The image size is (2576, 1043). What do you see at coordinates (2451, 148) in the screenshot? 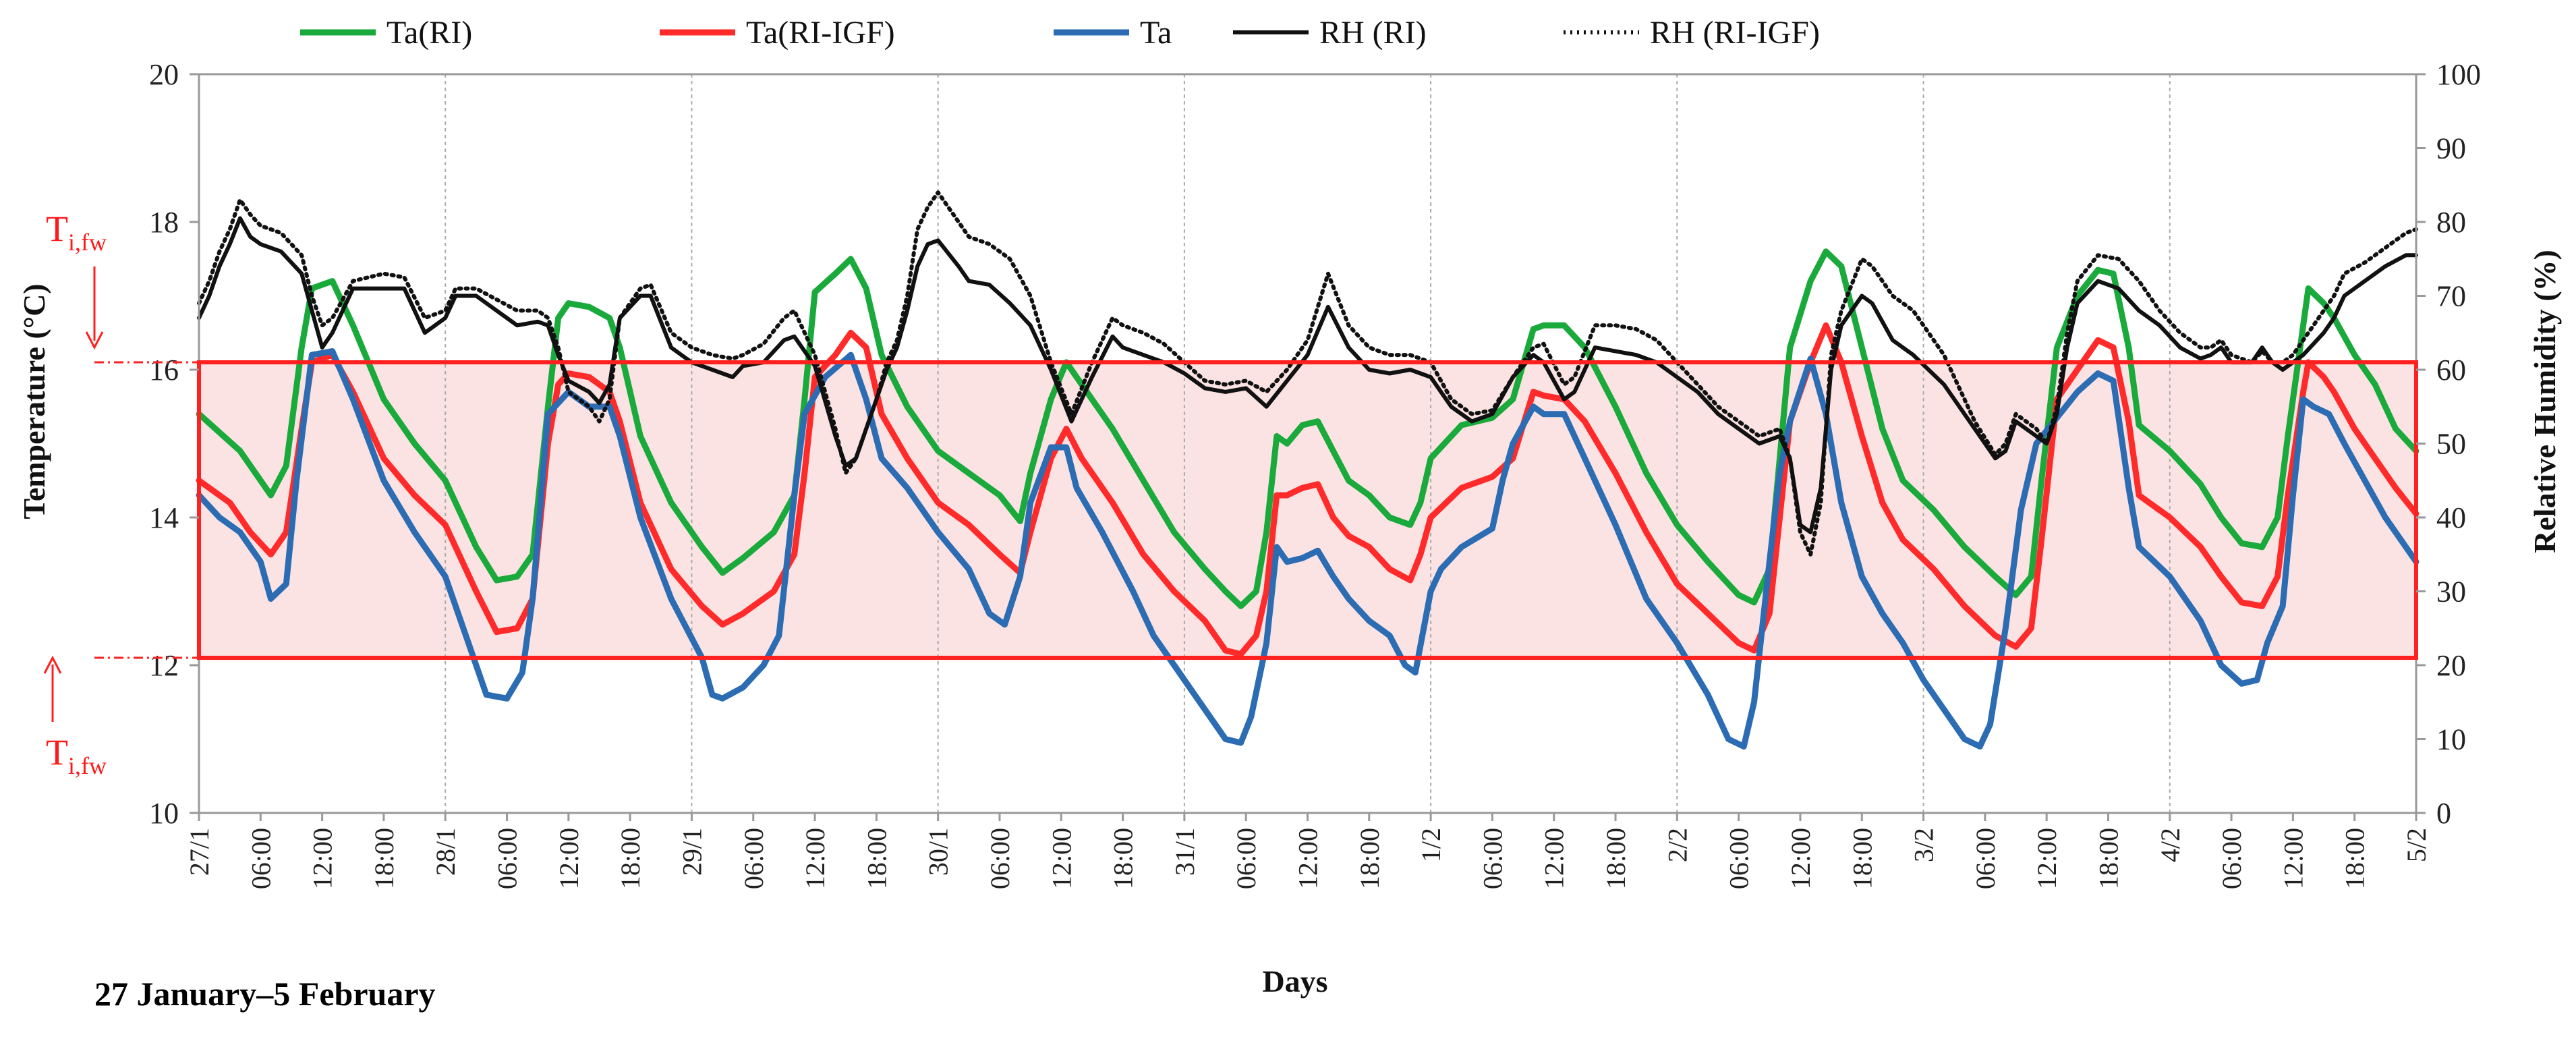
I see `y-right-tick-label: 90` at bounding box center [2451, 148].